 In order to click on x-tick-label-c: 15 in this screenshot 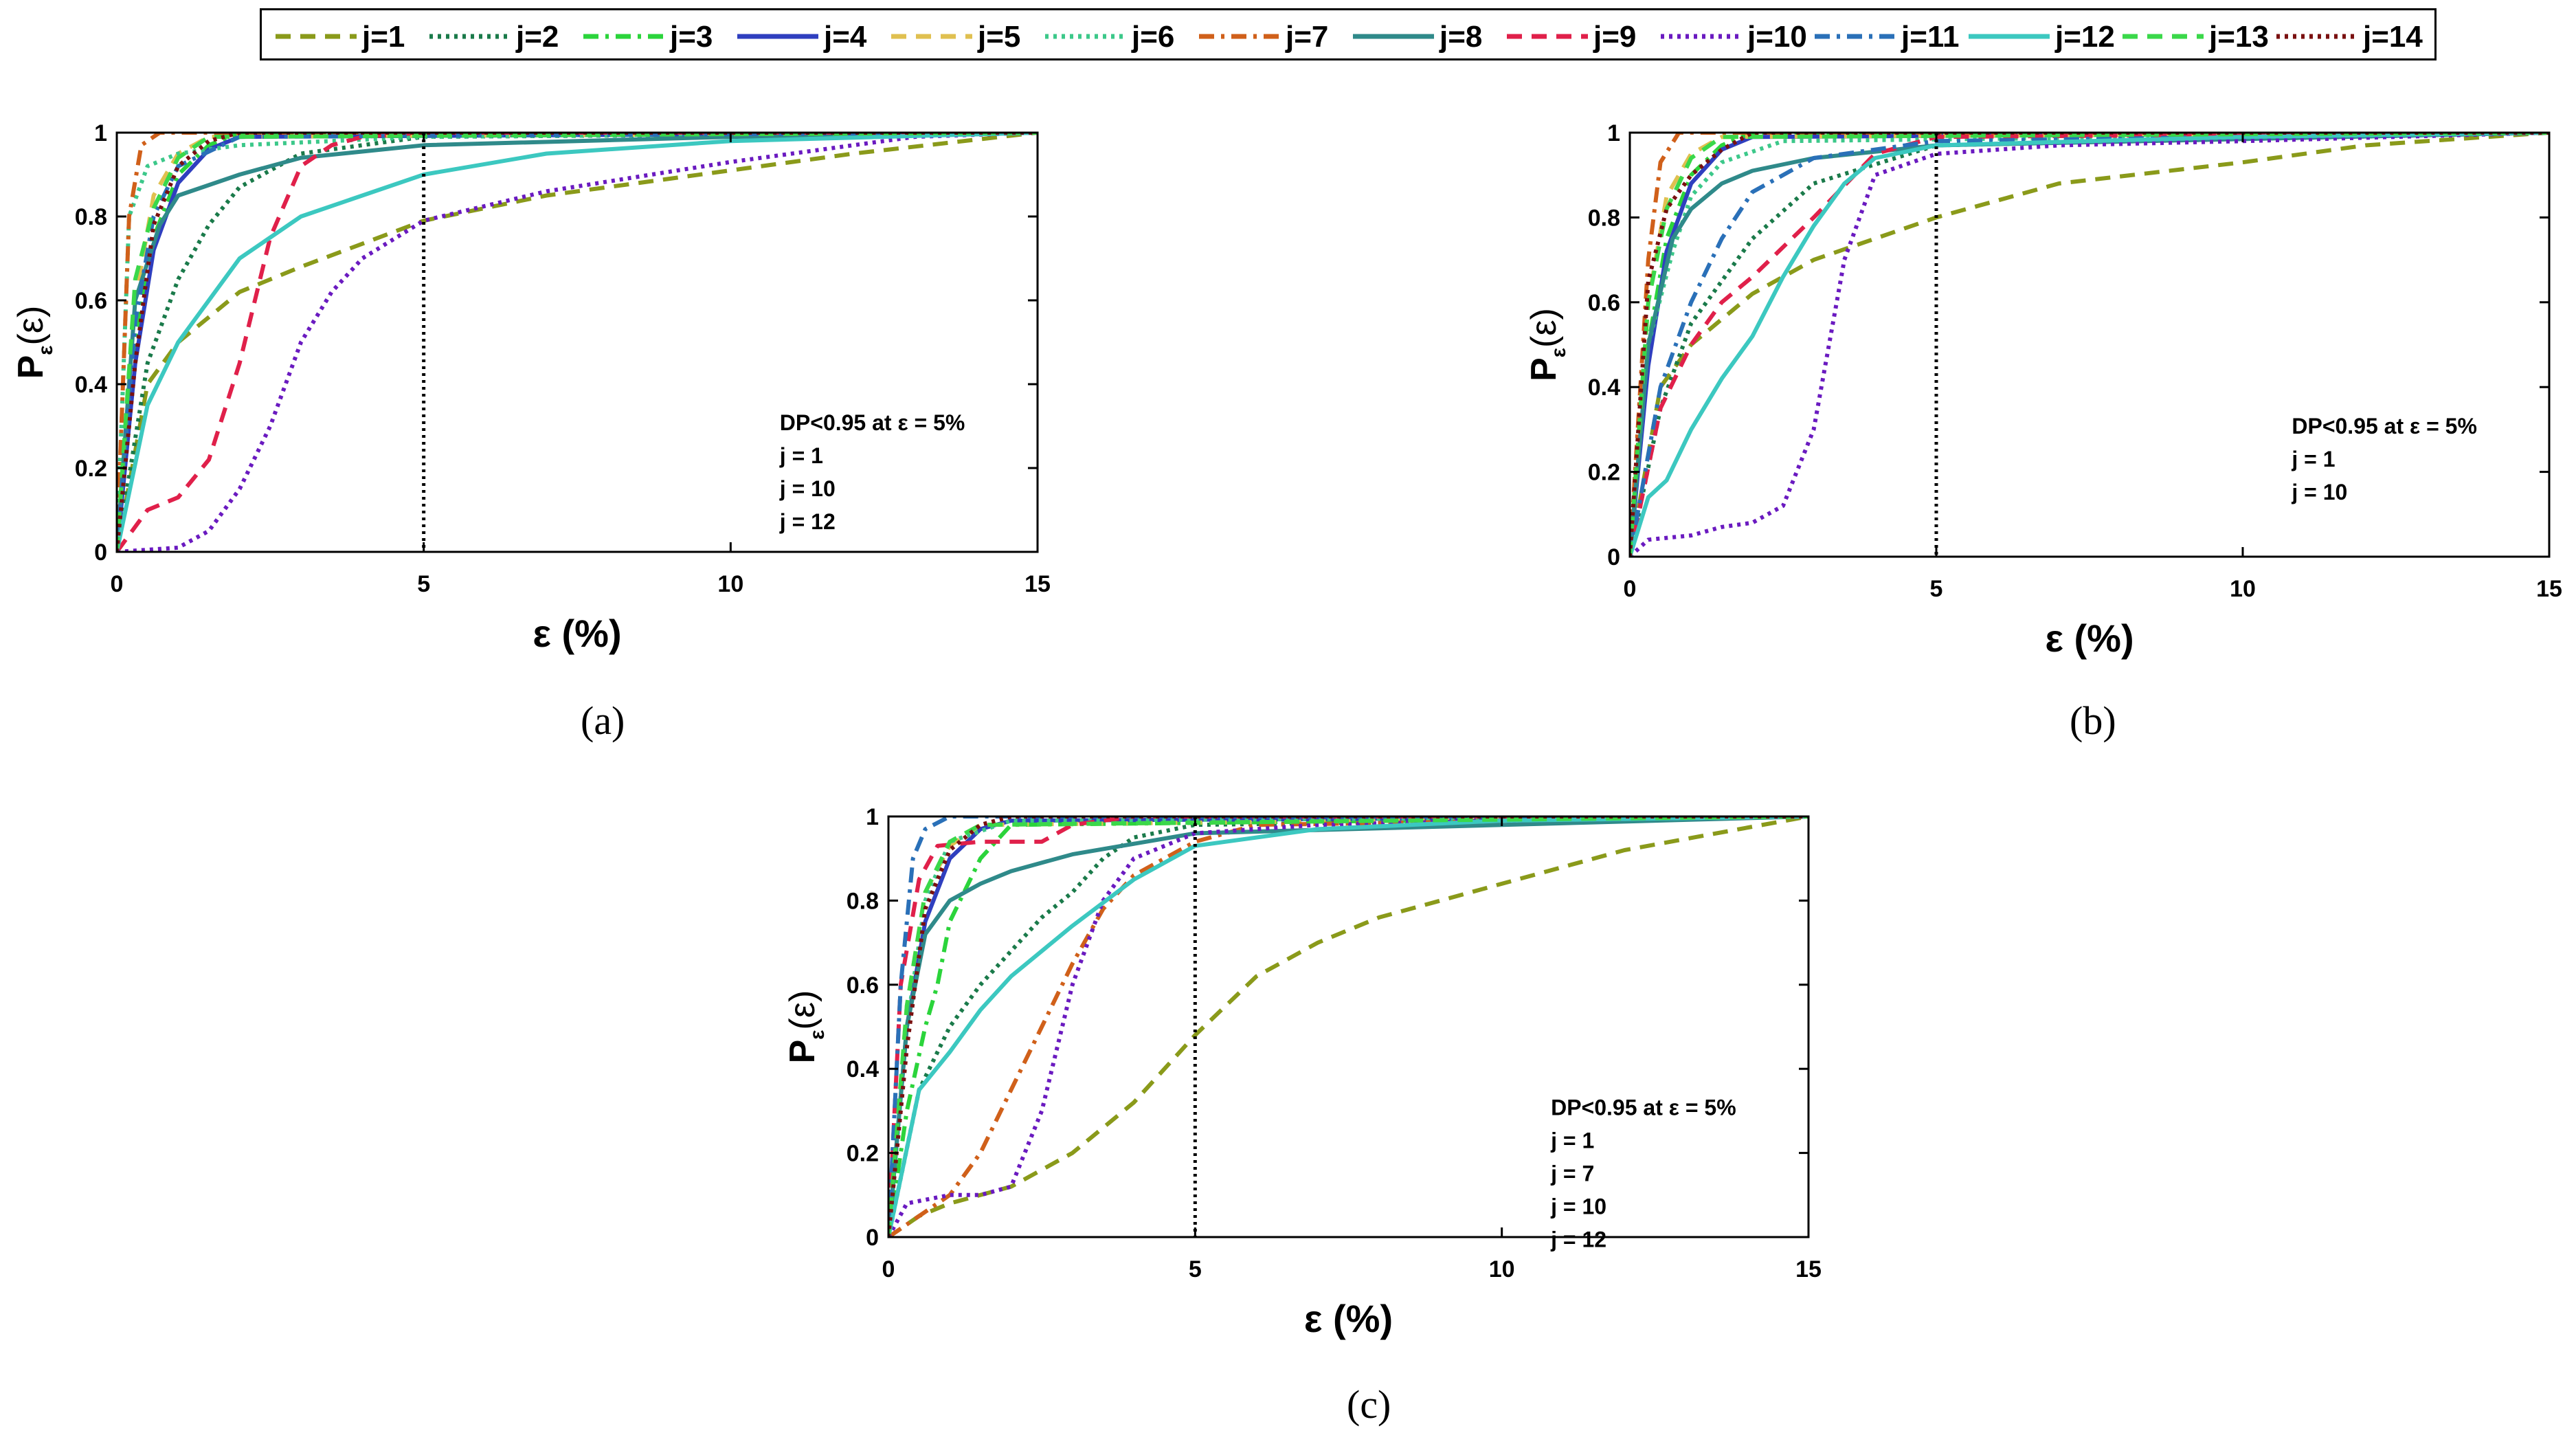, I will do `click(1808, 1269)`.